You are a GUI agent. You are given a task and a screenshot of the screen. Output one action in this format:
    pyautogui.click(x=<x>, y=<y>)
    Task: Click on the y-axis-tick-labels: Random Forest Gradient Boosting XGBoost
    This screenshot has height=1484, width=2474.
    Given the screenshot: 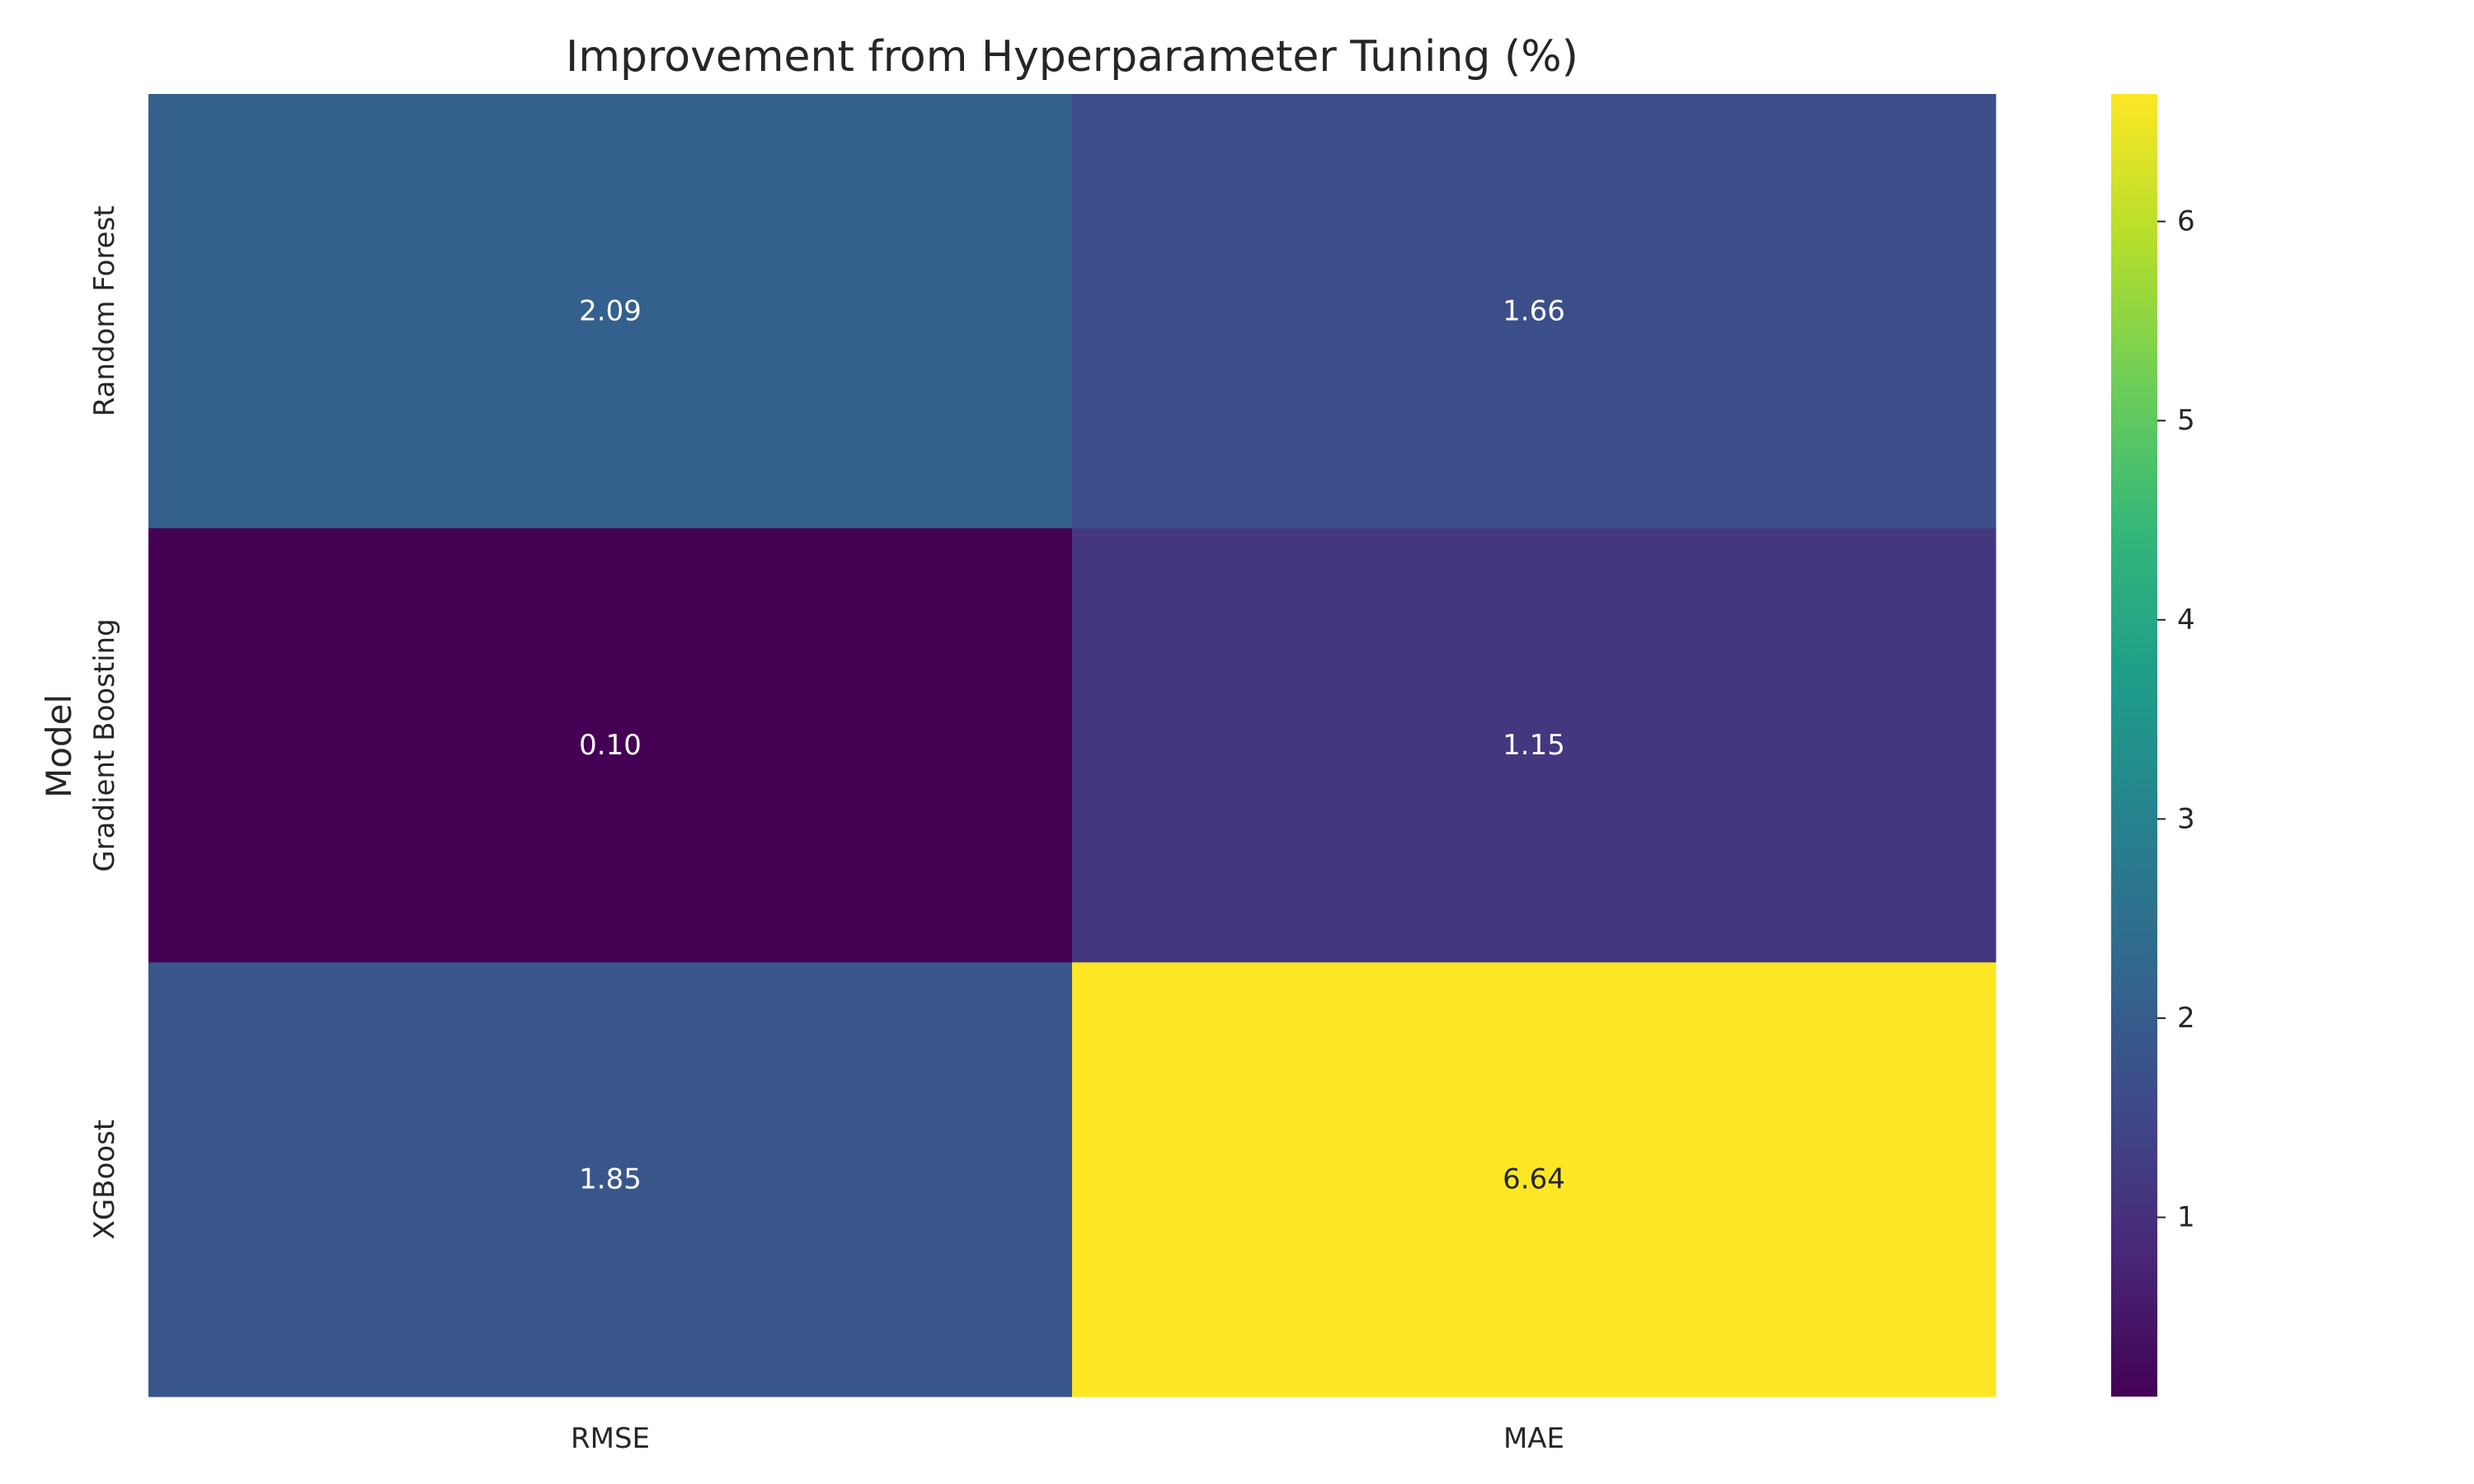 What is the action you would take?
    pyautogui.click(x=104, y=722)
    